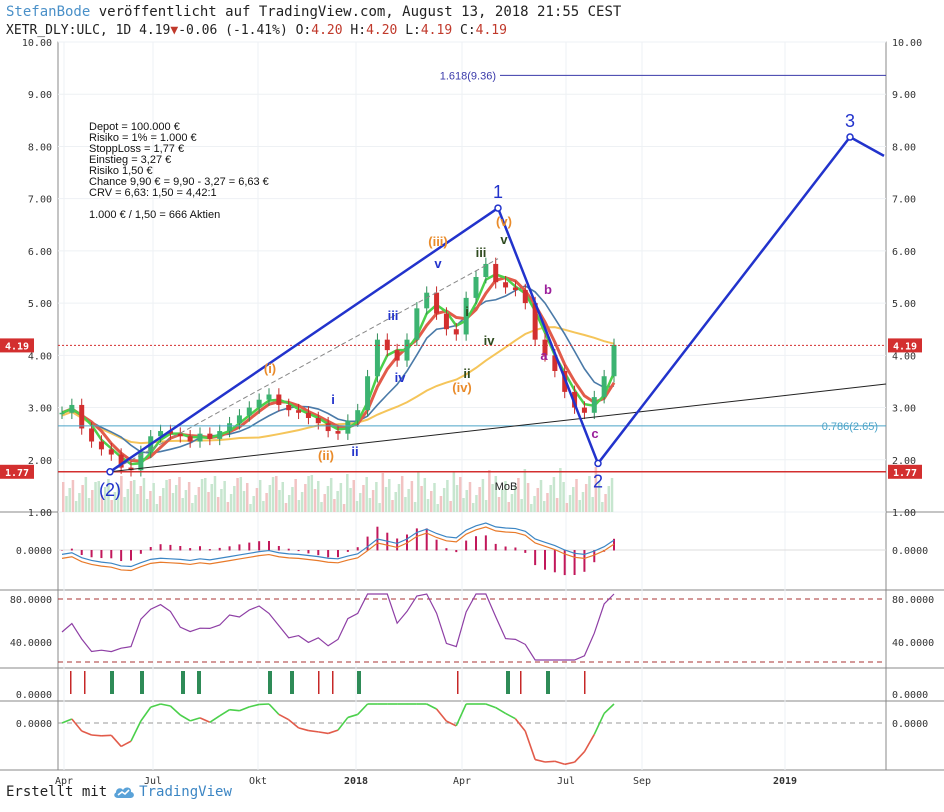  What do you see at coordinates (904, 461) in the screenshot?
I see `price-tick-right: 2.00` at bounding box center [904, 461].